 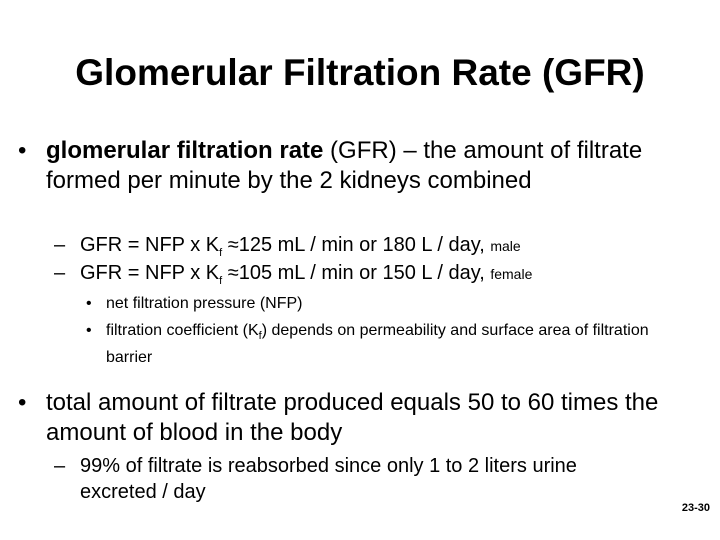 What do you see at coordinates (356, 245) in the screenshot?
I see `text: ≈125 mL / min or 180 L / day,` at bounding box center [356, 245].